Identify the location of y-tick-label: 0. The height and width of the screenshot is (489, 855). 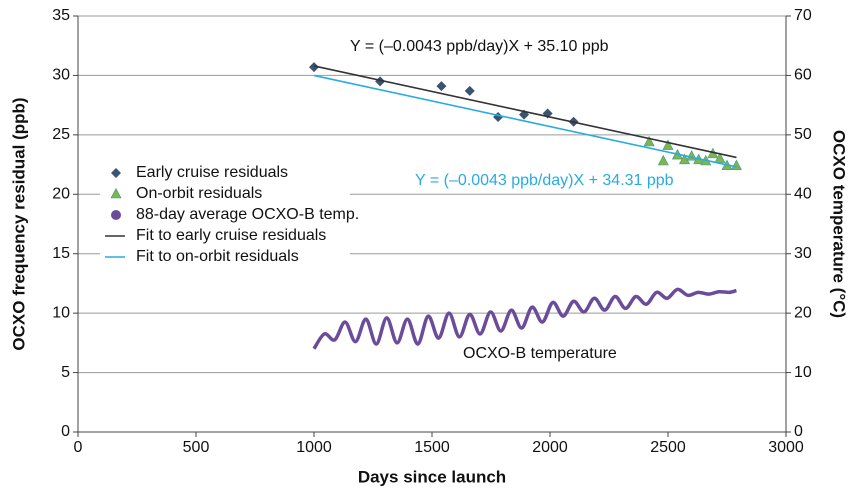
(65, 431).